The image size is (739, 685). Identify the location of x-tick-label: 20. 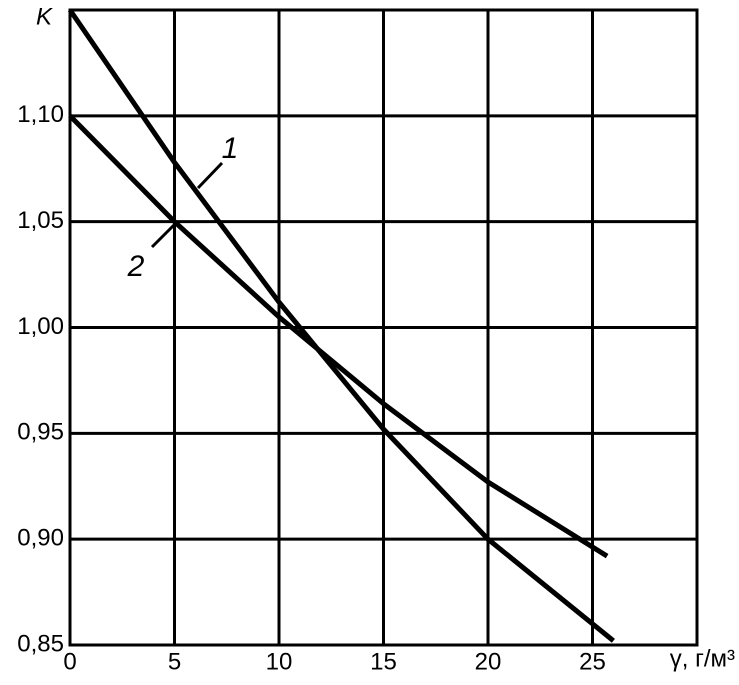
(488, 661).